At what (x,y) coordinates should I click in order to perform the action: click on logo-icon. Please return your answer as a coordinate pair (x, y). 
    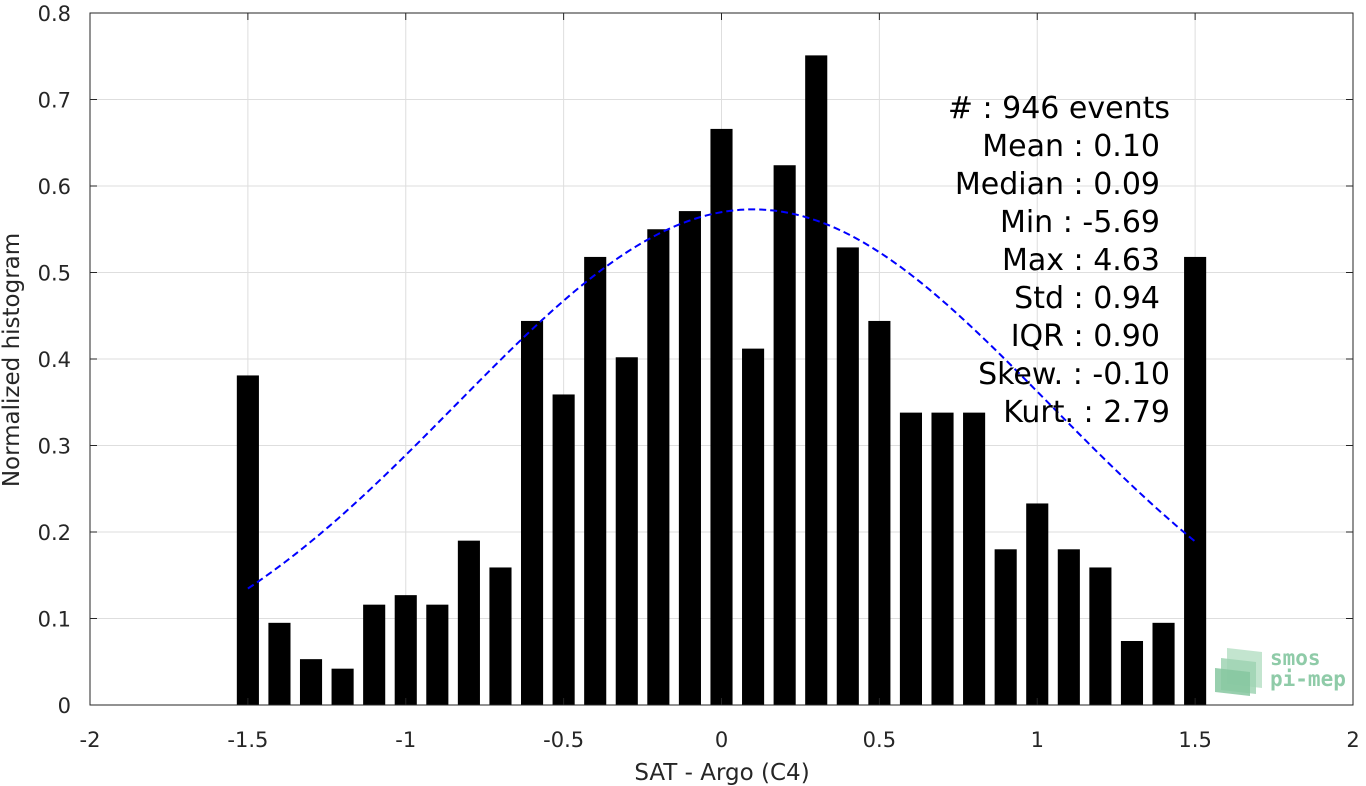
    Looking at the image, I should click on (1238, 672).